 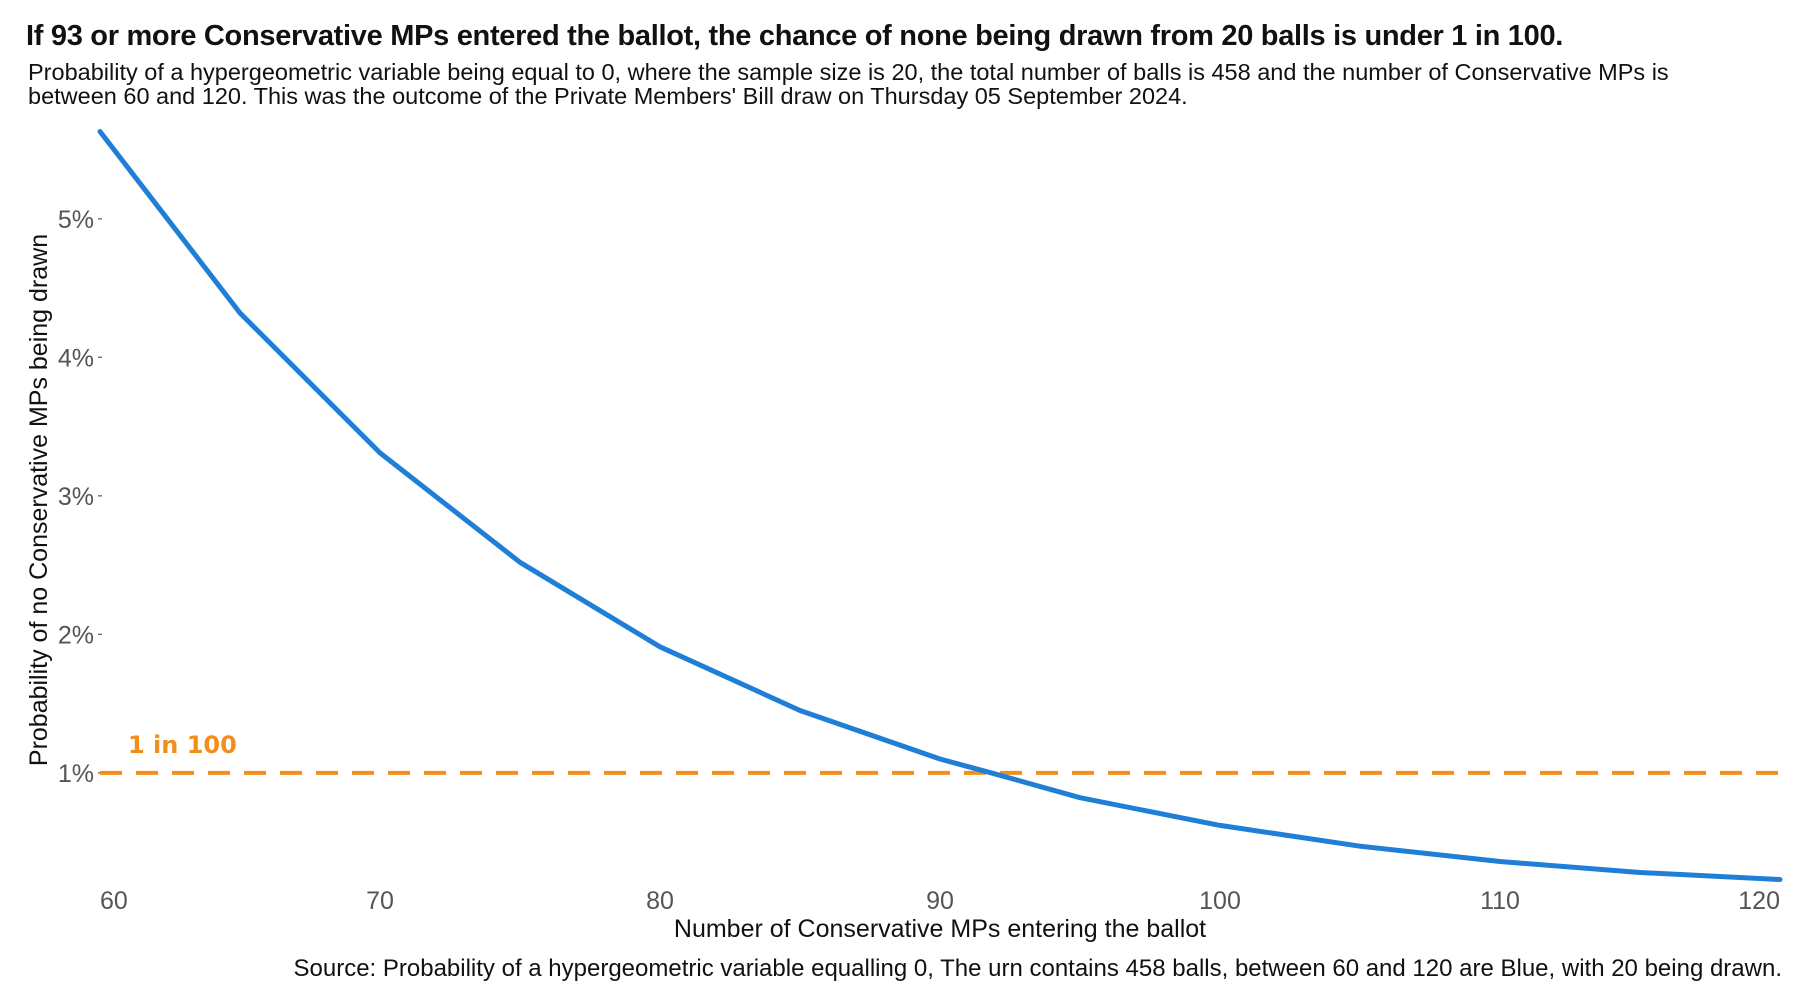 I want to click on x-tick-label: 80, so click(x=660, y=901).